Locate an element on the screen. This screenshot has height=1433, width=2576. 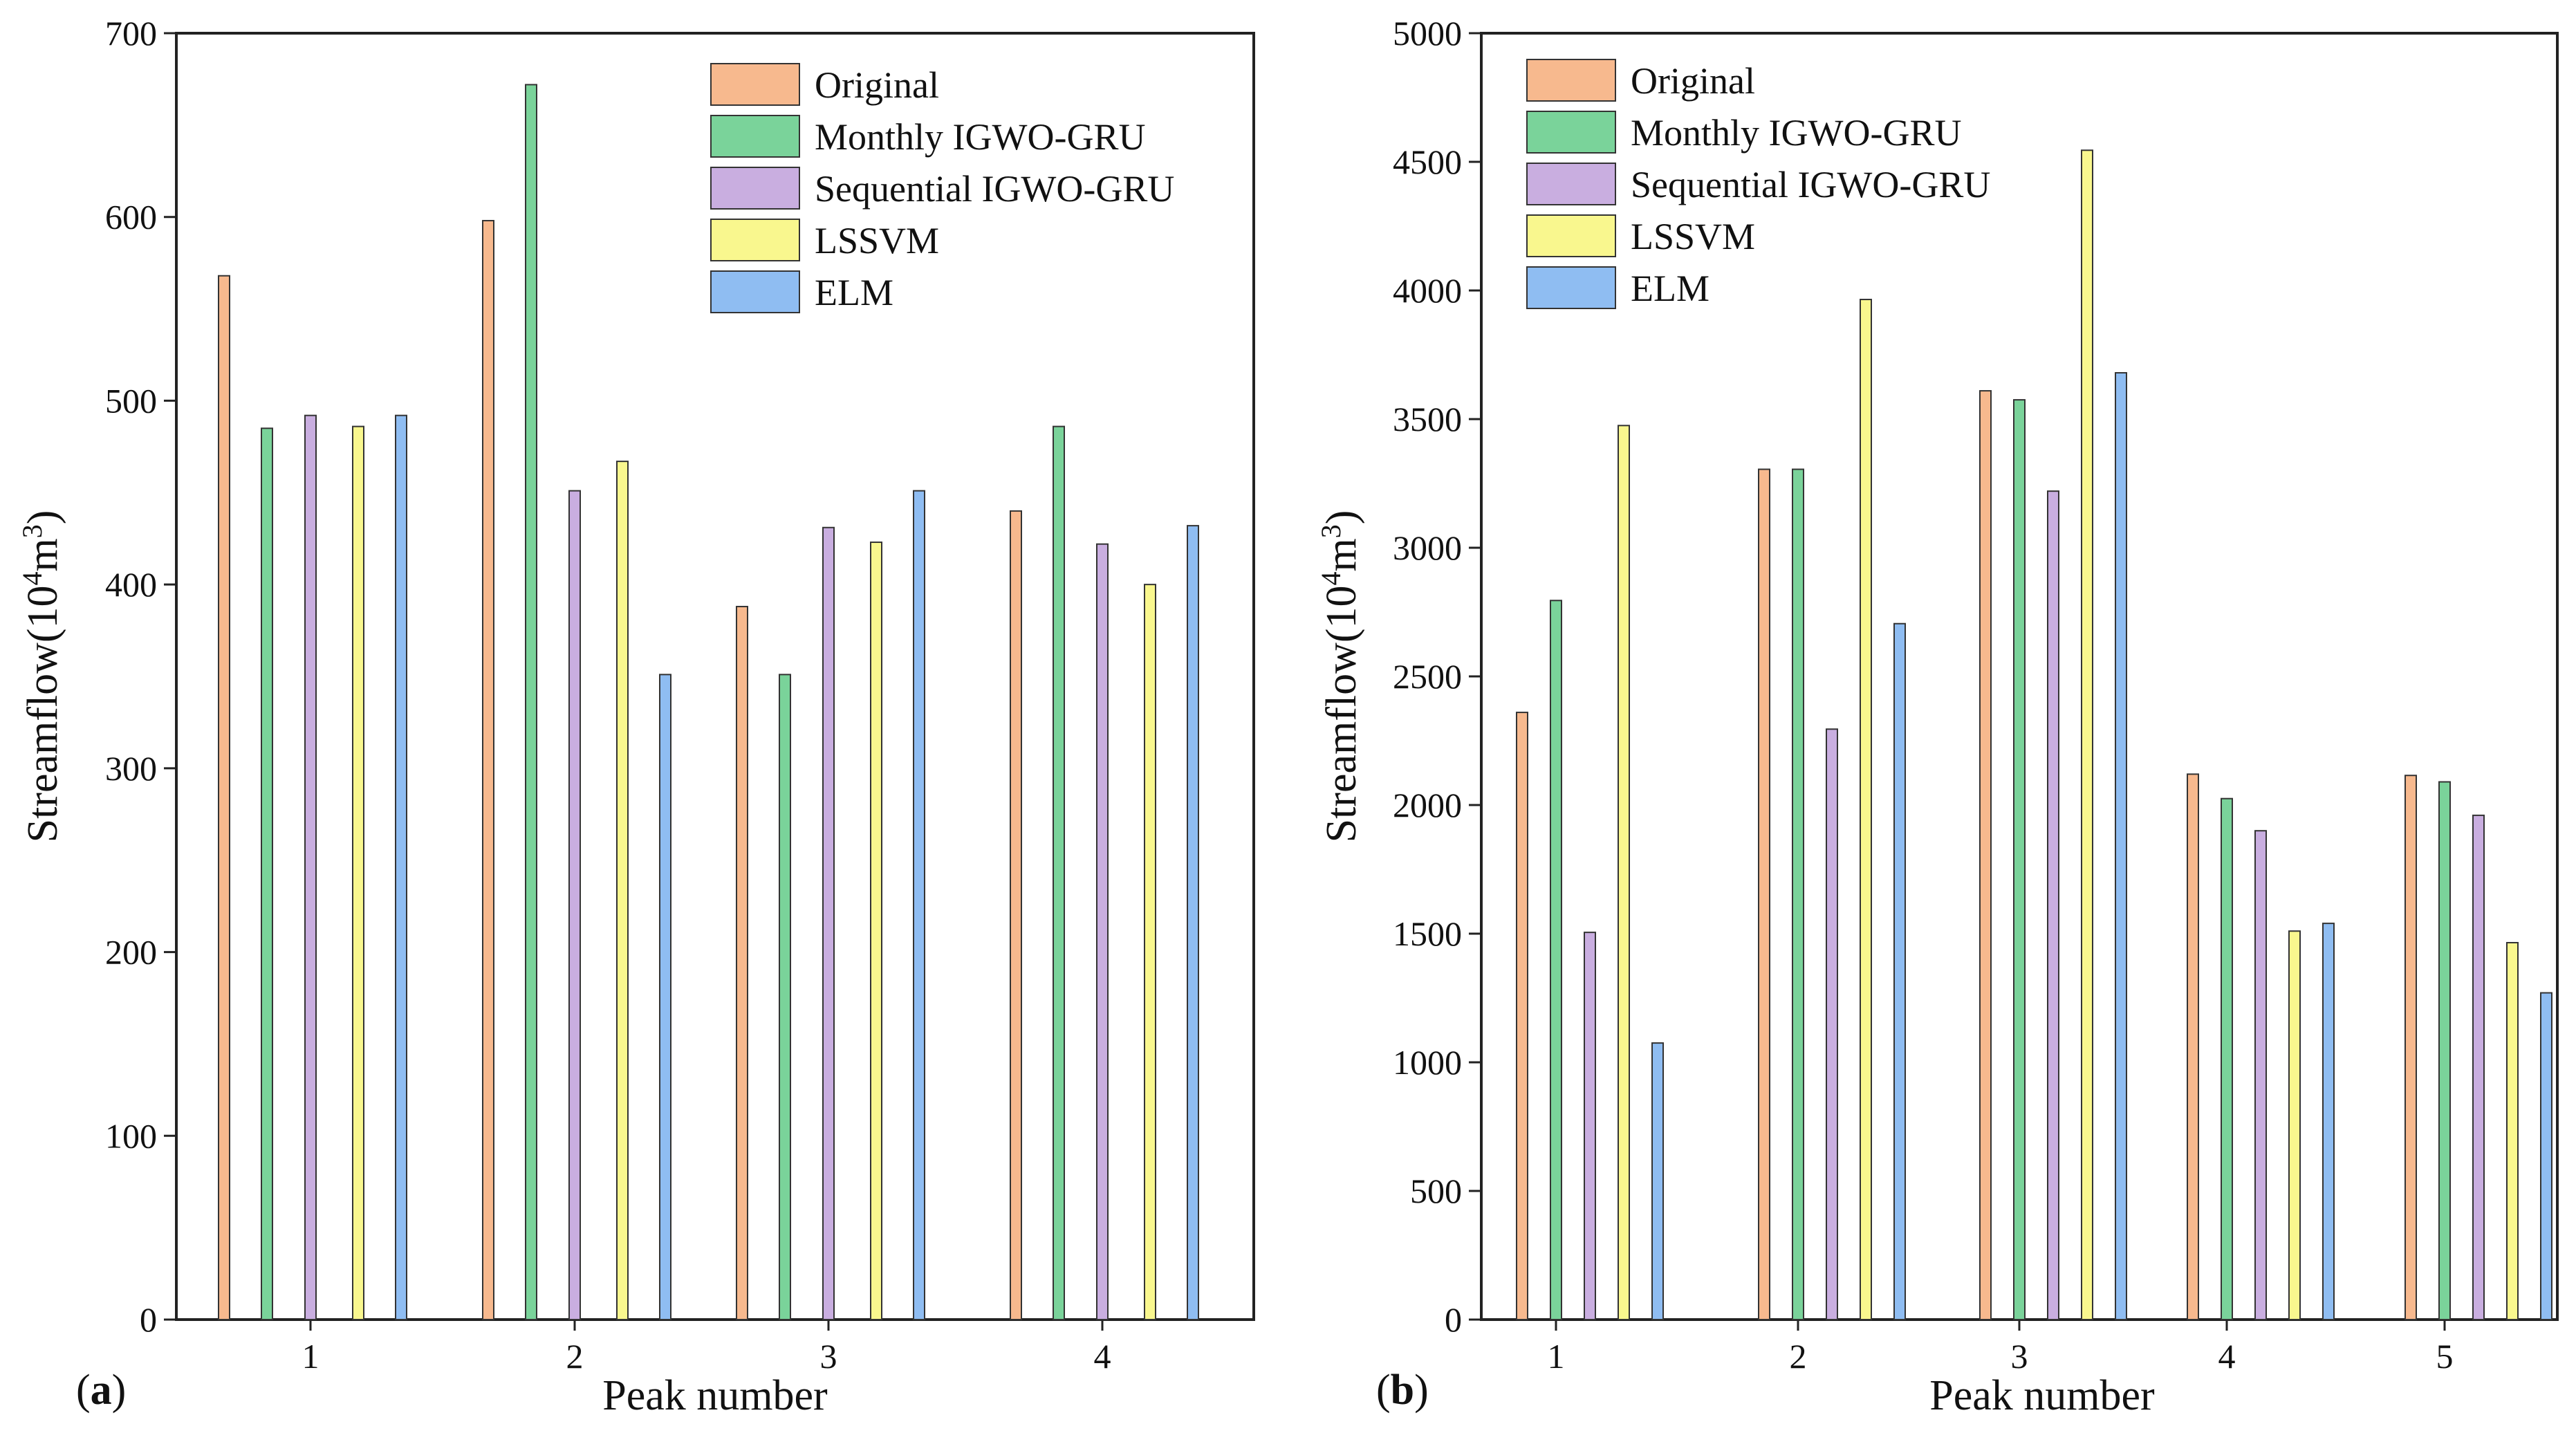
y-tick-label: 1000 is located at coordinates (1427, 1062).